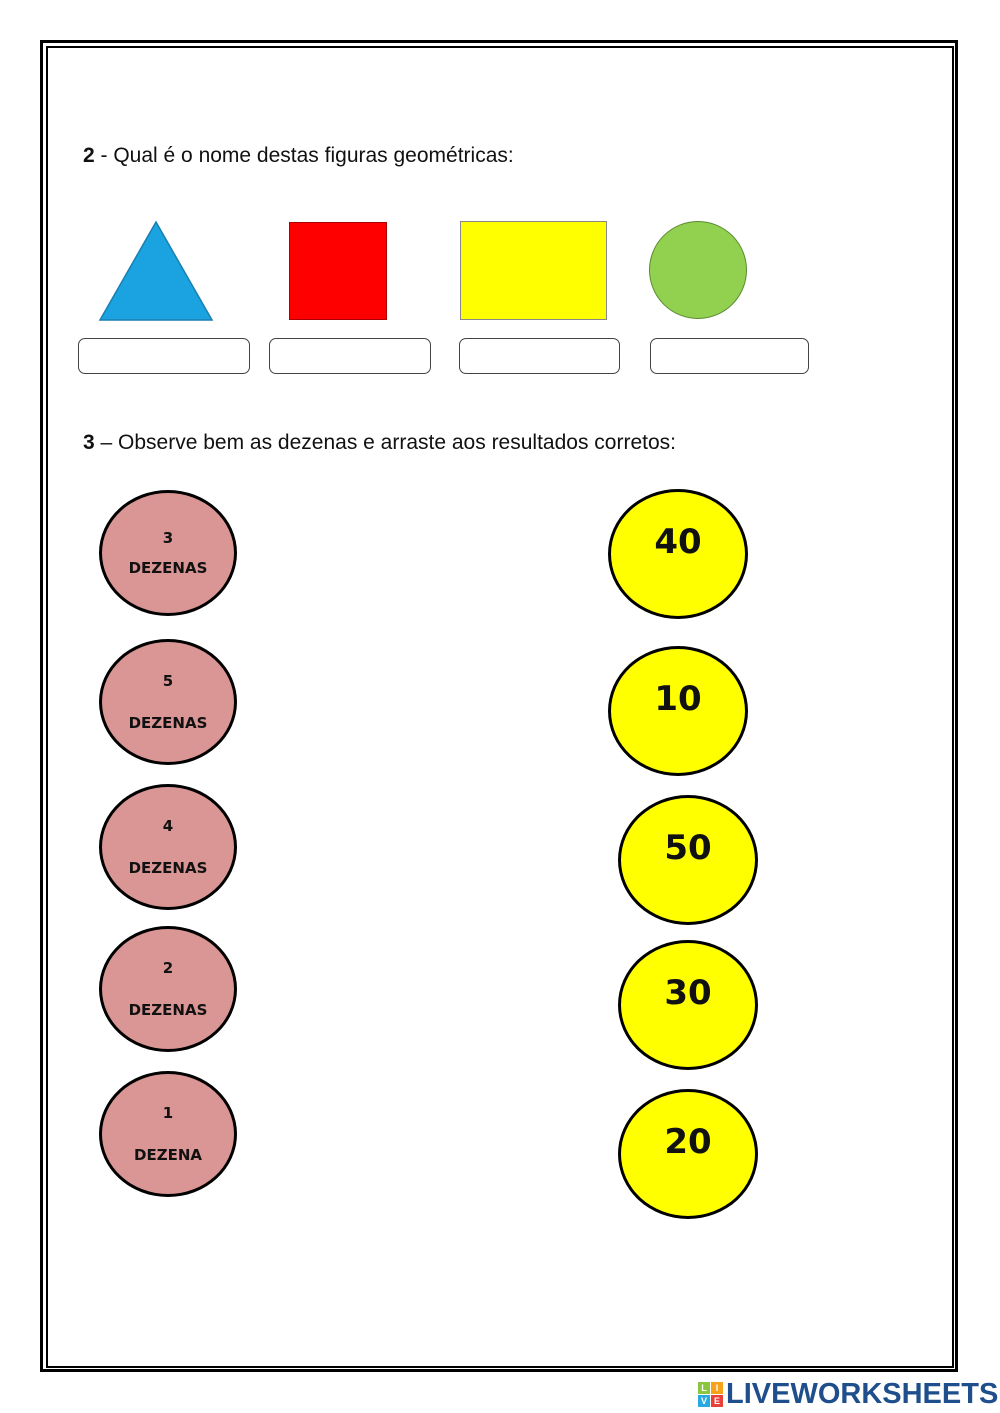 The width and height of the screenshot is (1000, 1413). What do you see at coordinates (717, 1388) in the screenshot?
I see `logo-letter: I` at bounding box center [717, 1388].